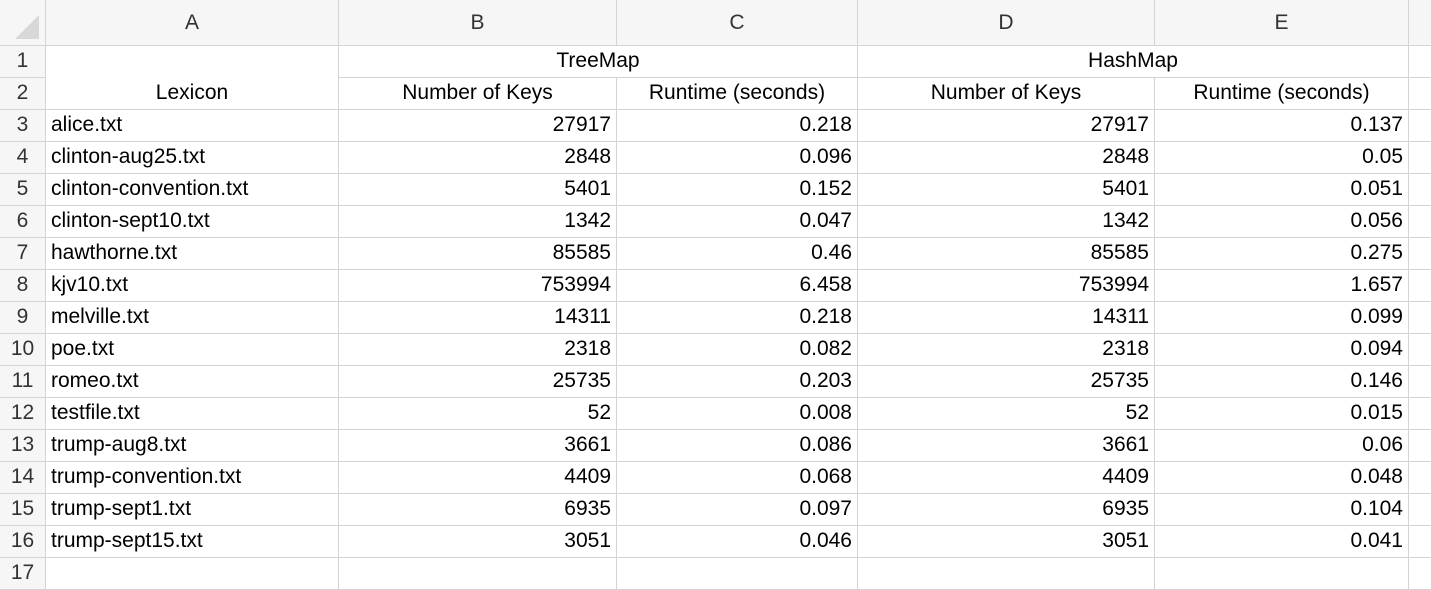 This screenshot has width=1432, height=590. What do you see at coordinates (478, 126) in the screenshot?
I see `tree-keys-cell: 27917` at bounding box center [478, 126].